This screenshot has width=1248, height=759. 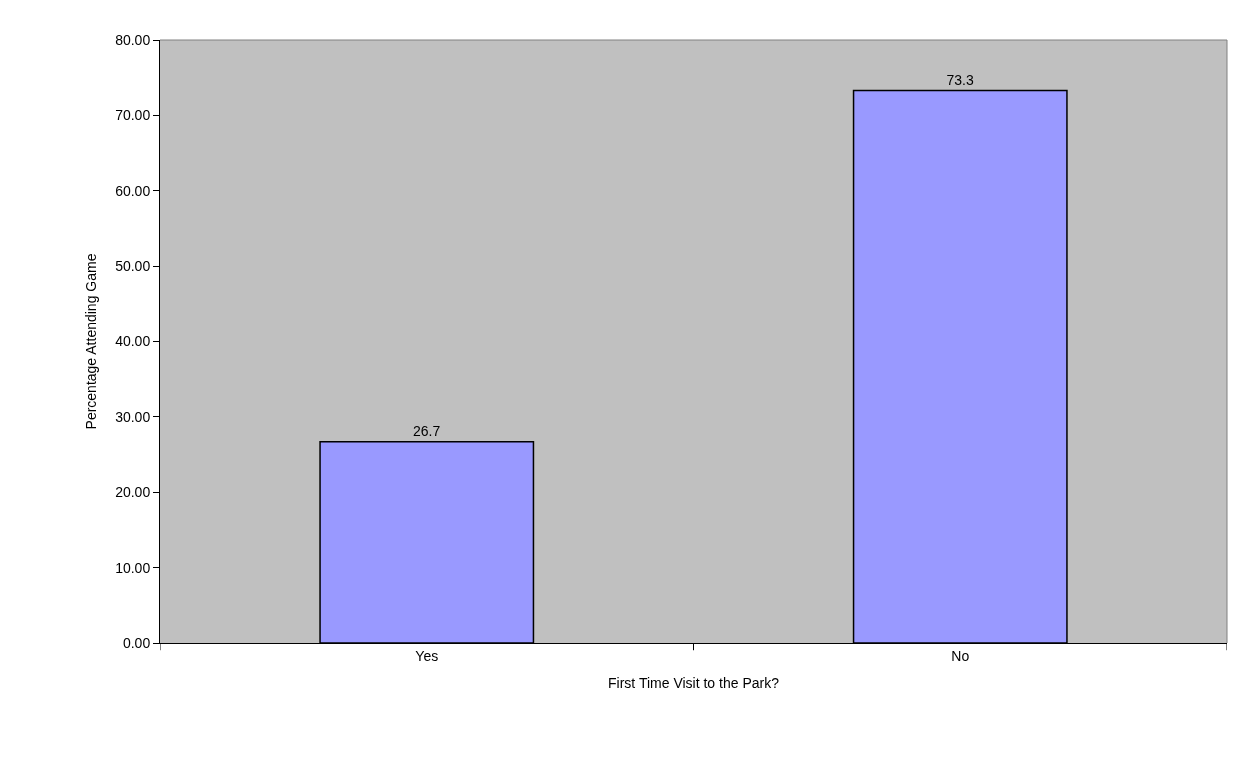 I want to click on y-tick-label: 40.00, so click(x=133, y=341).